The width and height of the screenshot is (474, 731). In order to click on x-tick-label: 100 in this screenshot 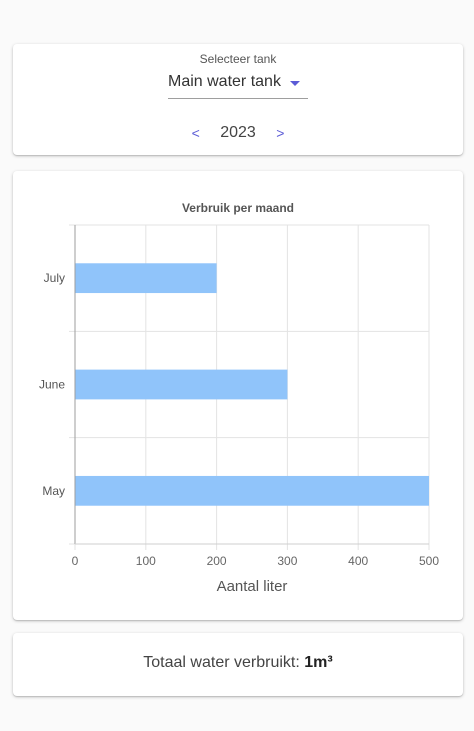, I will do `click(146, 561)`.